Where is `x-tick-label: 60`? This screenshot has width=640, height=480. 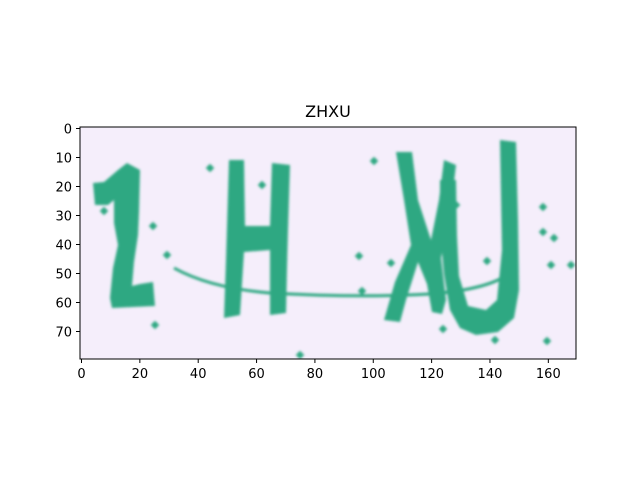 x-tick-label: 60 is located at coordinates (256, 374).